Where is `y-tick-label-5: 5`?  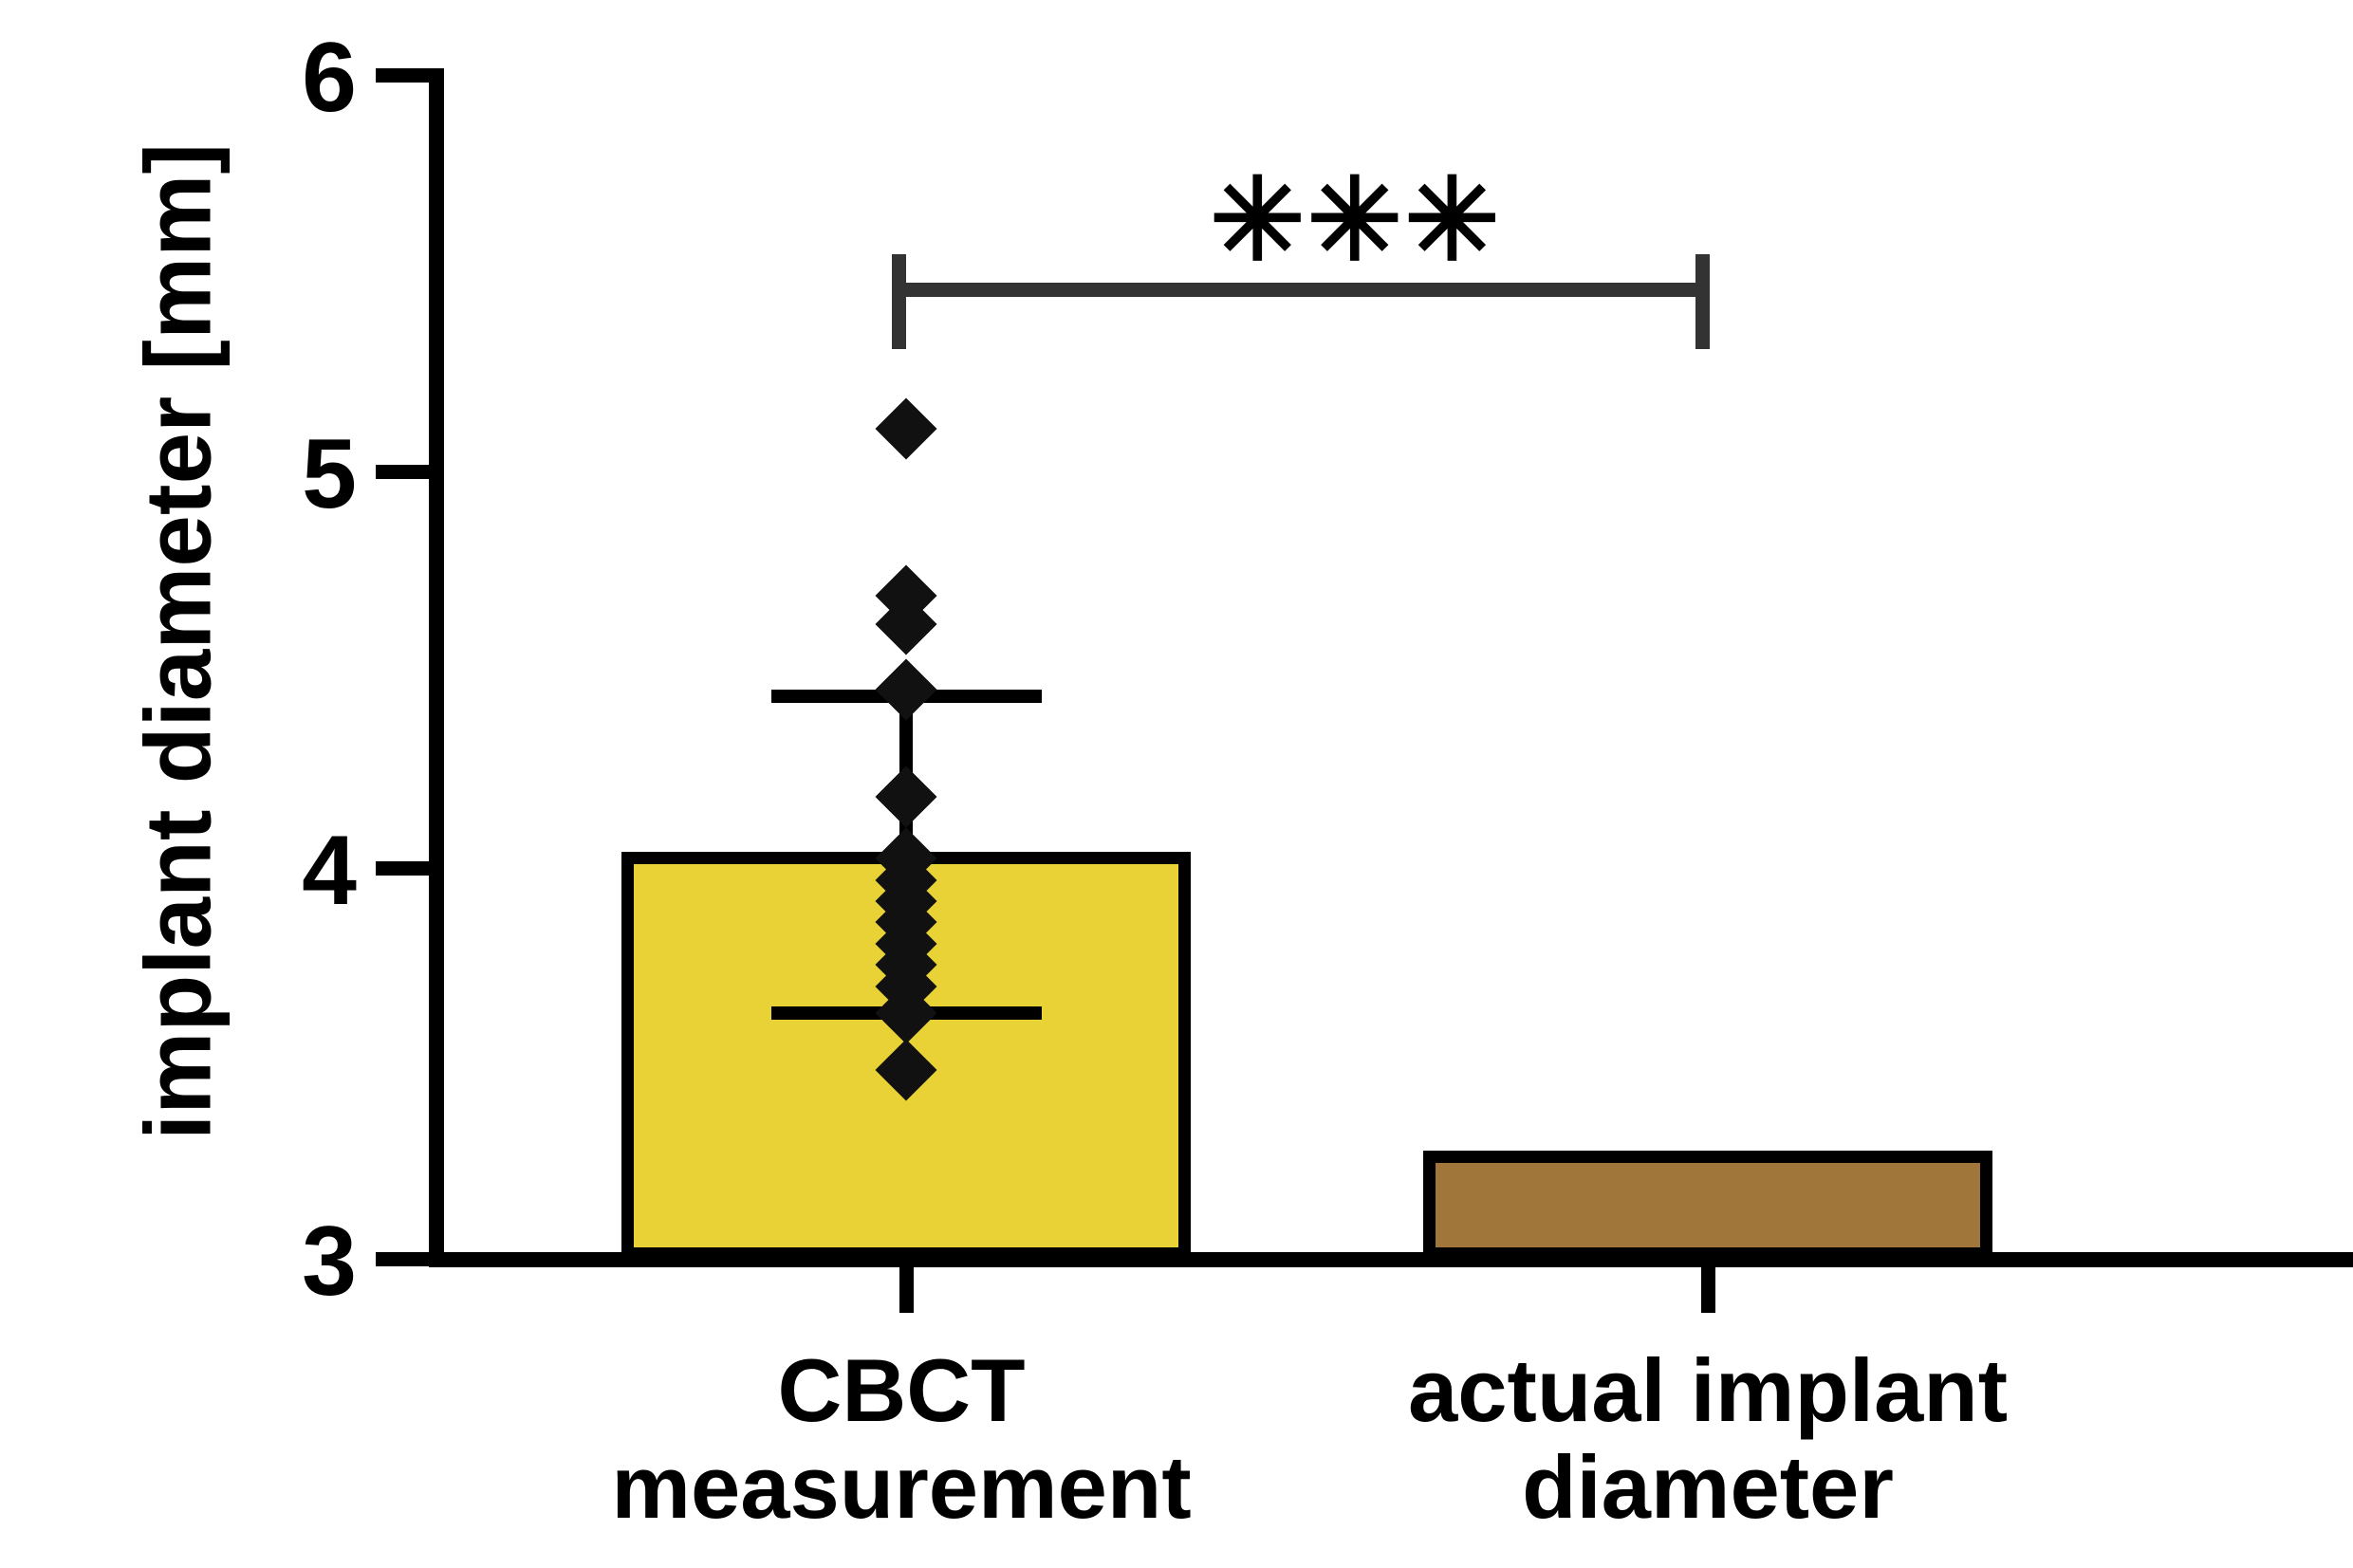 y-tick-label-5: 5 is located at coordinates (329, 474).